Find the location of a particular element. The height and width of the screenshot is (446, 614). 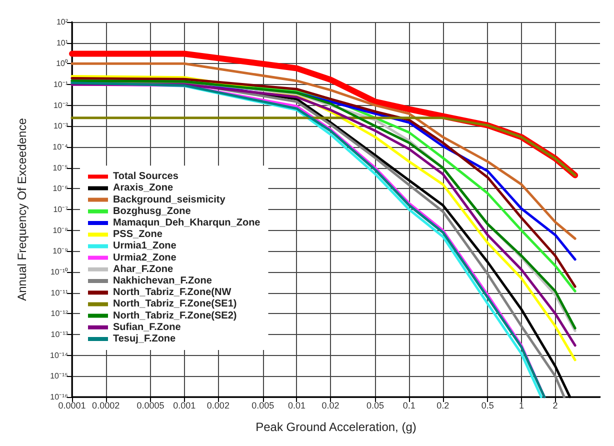

y-tick-label: 10⁻² is located at coordinates (60, 105).